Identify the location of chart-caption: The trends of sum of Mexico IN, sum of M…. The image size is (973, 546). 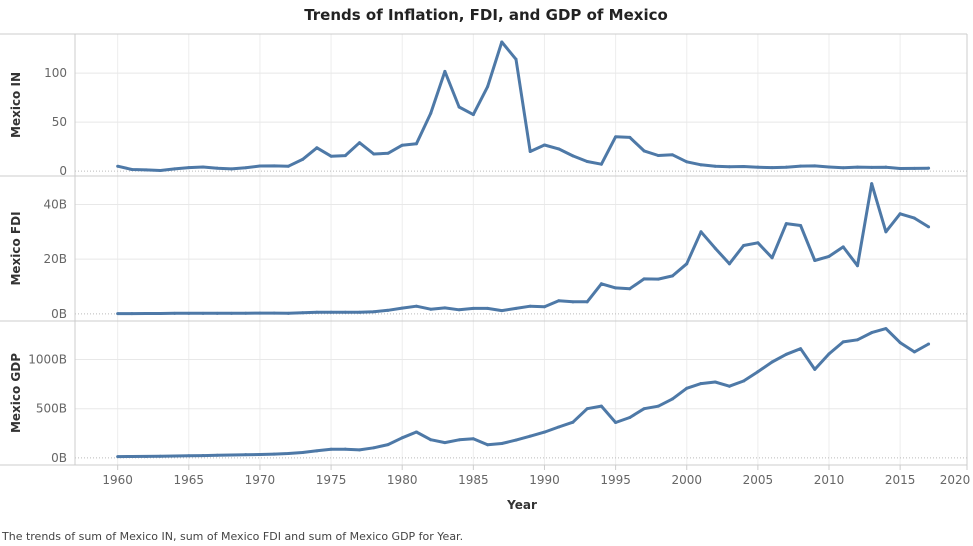
(232, 536).